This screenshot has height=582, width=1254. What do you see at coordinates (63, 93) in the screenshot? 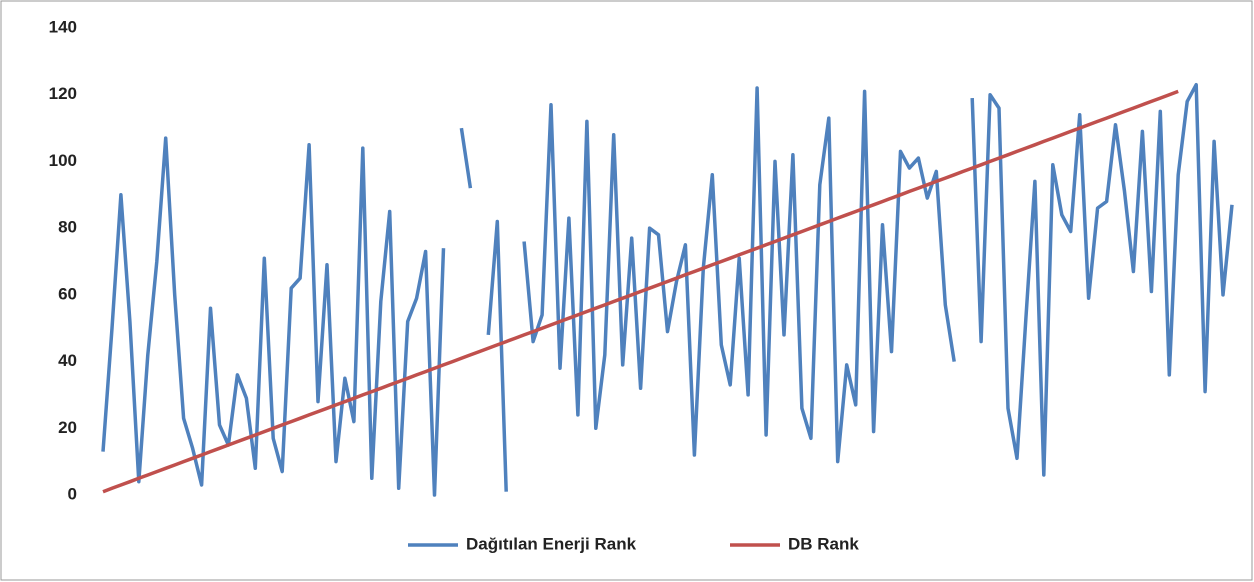
I see `y-tick-label: 120` at bounding box center [63, 93].